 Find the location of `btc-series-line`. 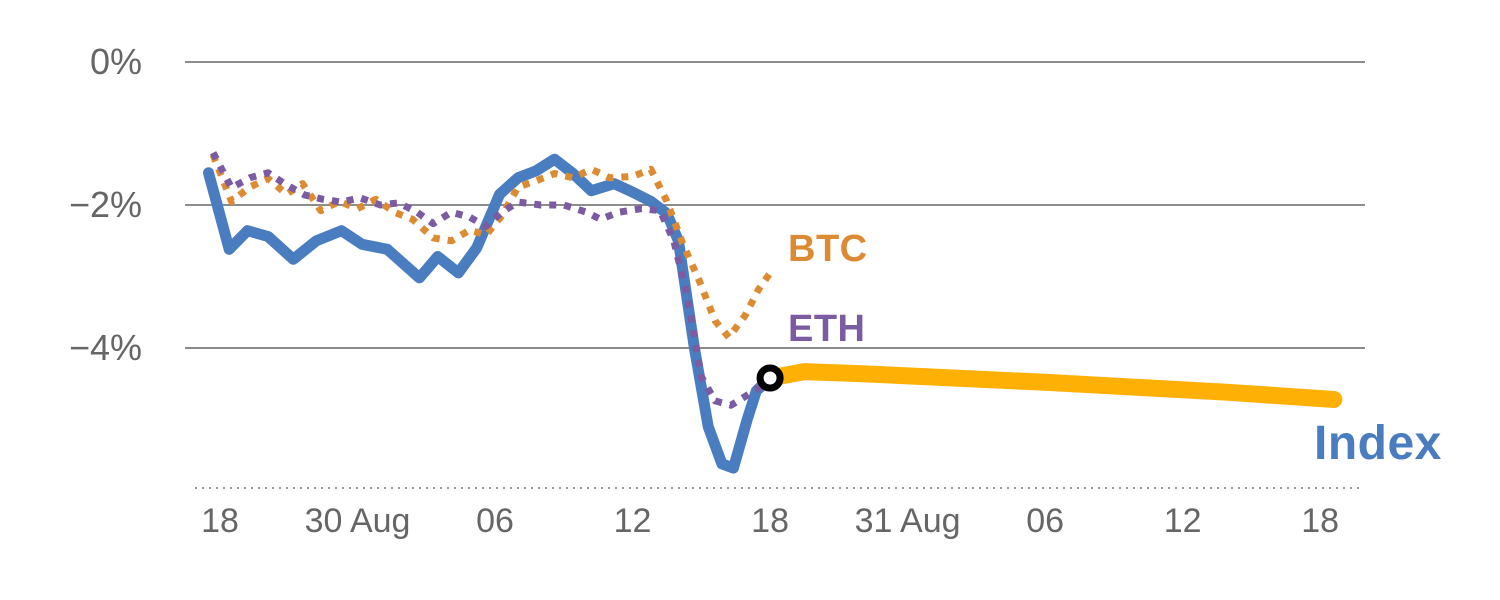

btc-series-line is located at coordinates (491, 247).